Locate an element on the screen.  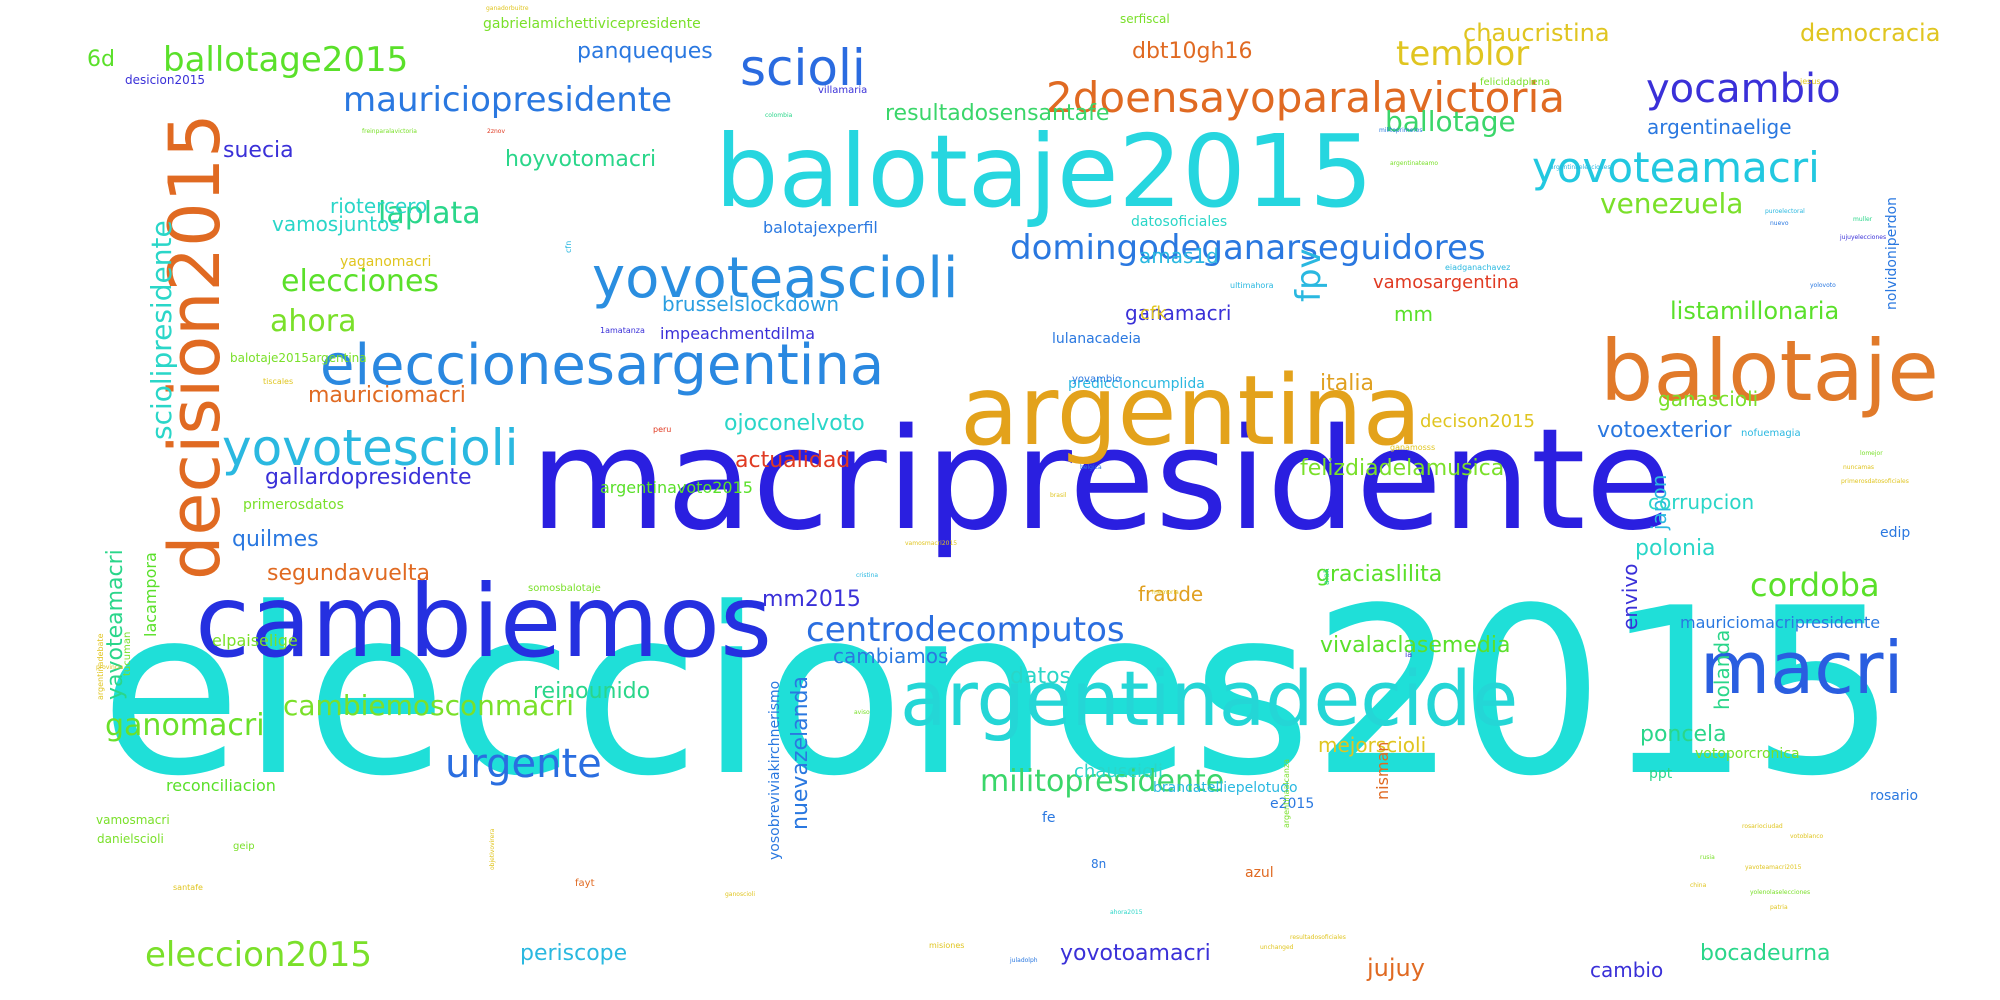
word-153: eiadganachavez is located at coordinates (1478, 267).